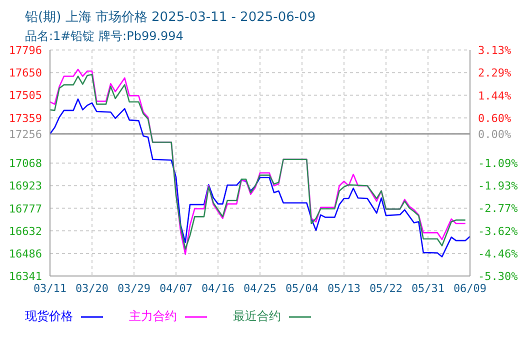  Describe the element at coordinates (260, 288) in the screenshot. I see `x-tick-label: 04/25` at that location.